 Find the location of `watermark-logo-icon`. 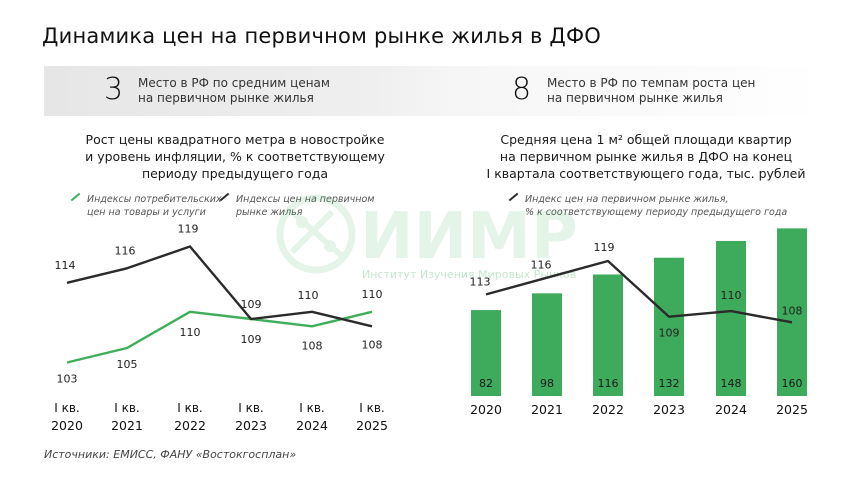

watermark-logo-icon is located at coordinates (316, 234).